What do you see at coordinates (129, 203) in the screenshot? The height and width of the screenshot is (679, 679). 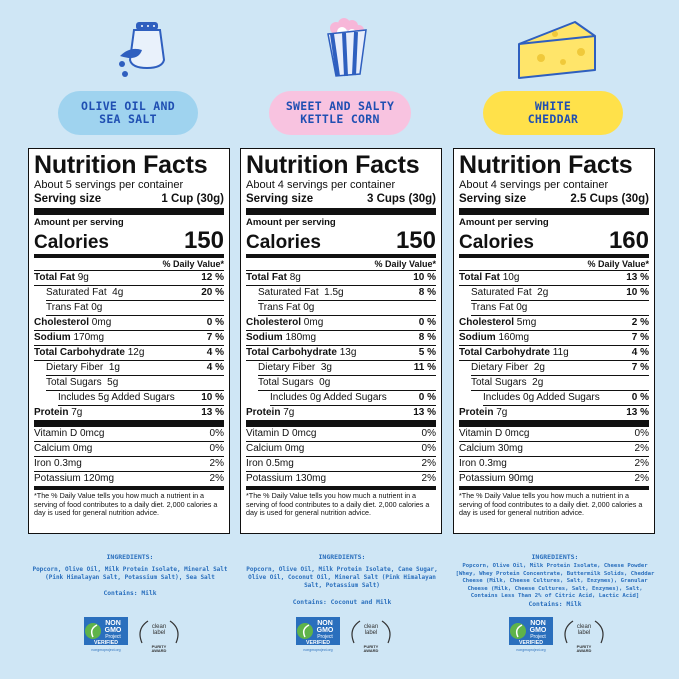 I see `serving-size-row: Serving size 1 Cup (30g)` at bounding box center [129, 203].